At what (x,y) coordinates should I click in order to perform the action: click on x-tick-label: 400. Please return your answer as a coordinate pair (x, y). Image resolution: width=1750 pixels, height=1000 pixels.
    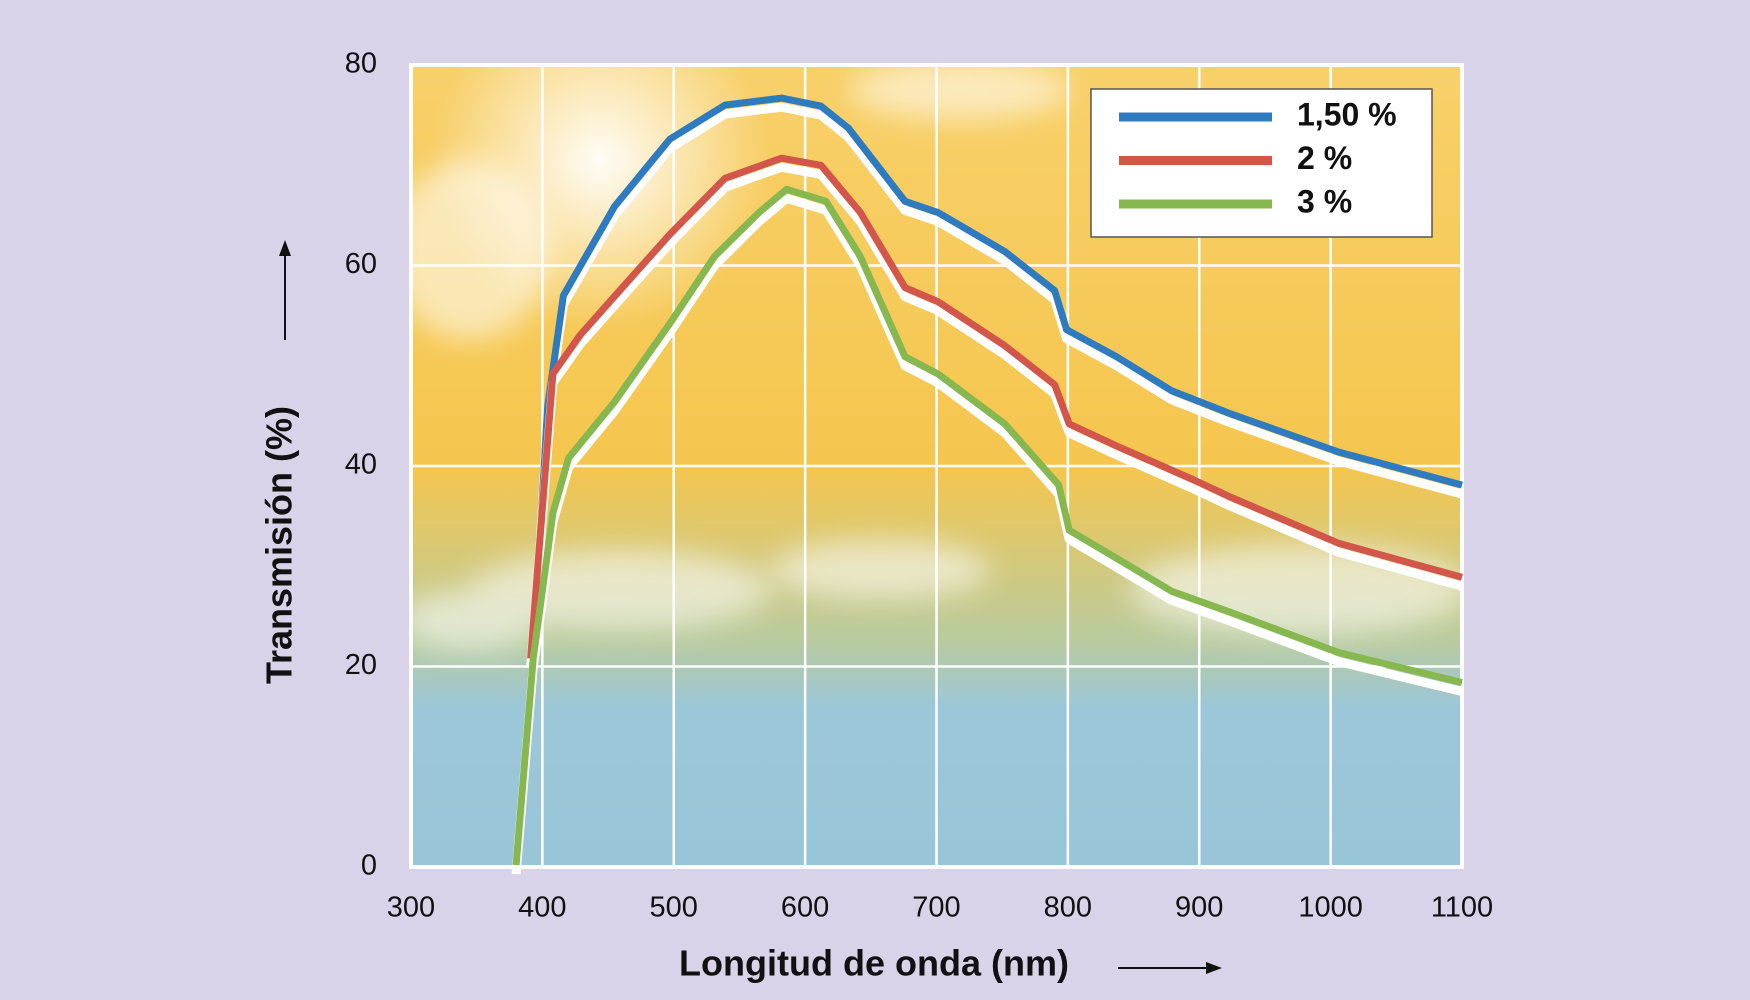
    Looking at the image, I should click on (542, 908).